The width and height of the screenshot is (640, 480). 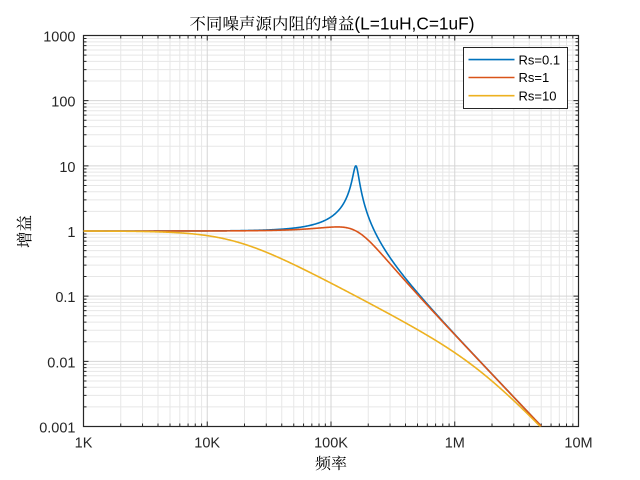 What do you see at coordinates (67, 168) in the screenshot?
I see `svg-text: 10` at bounding box center [67, 168].